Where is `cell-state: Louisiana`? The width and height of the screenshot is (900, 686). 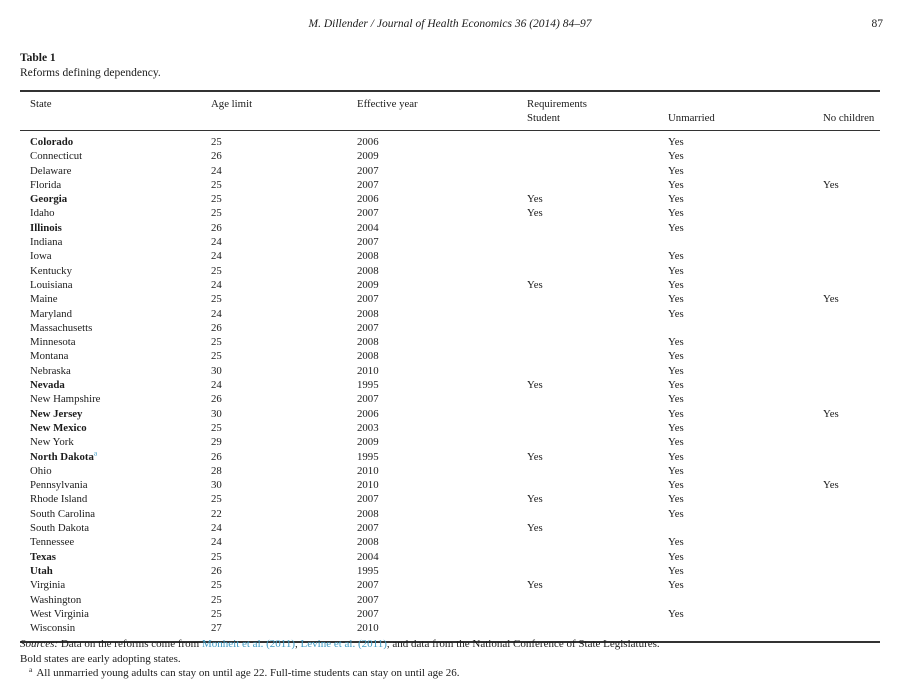
cell-state: Louisiana is located at coordinates (115, 285).